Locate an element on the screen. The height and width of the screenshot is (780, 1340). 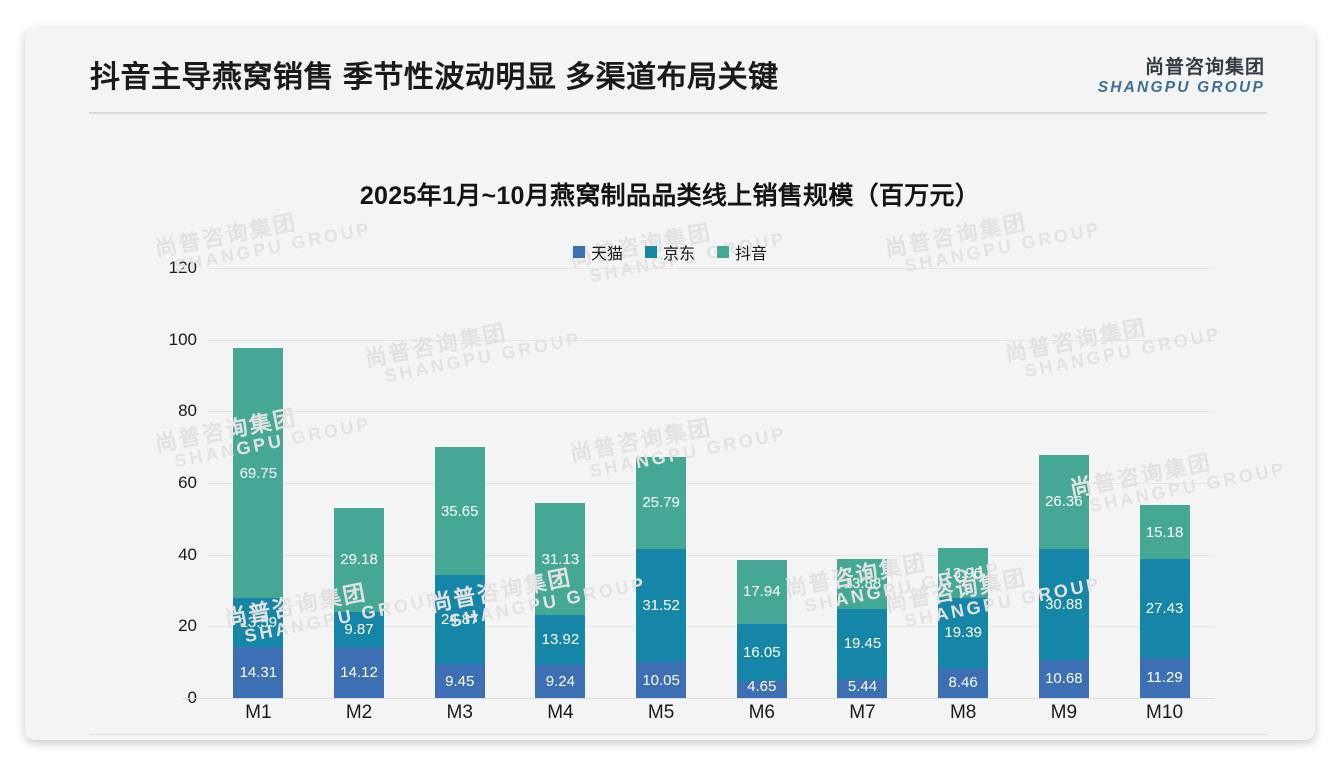
bar-segment-抖音: 35.65 is located at coordinates (459, 511).